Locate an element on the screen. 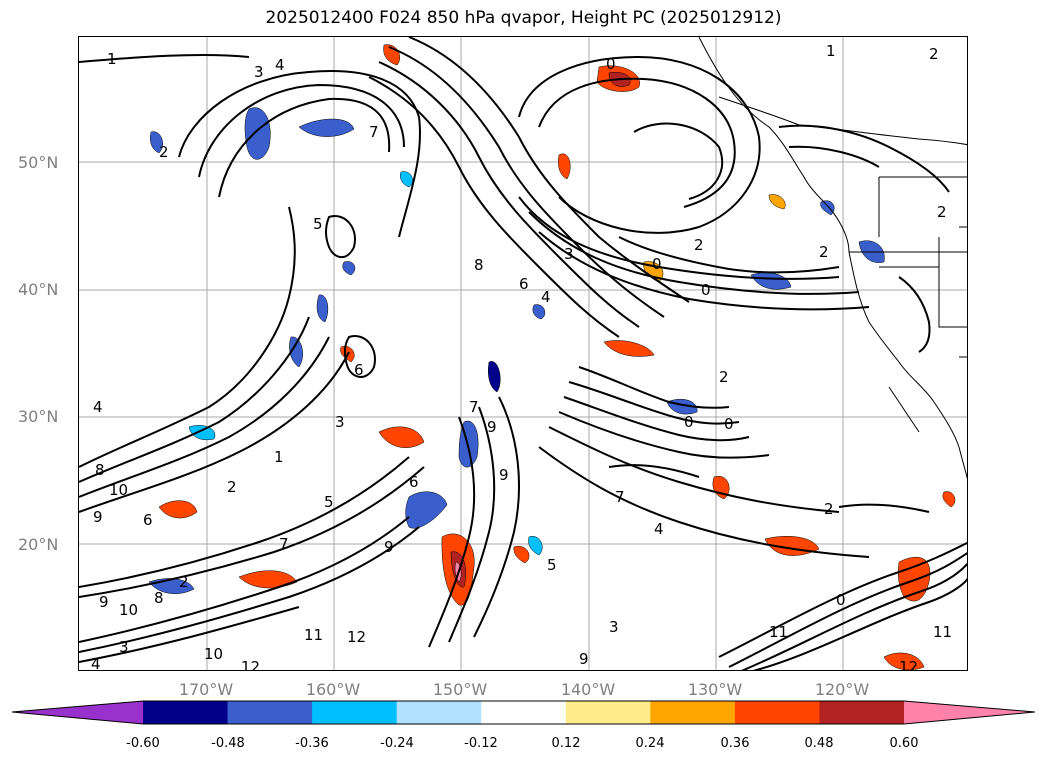 The image size is (1047, 765). lon-label-150w: 150°W is located at coordinates (460, 689).